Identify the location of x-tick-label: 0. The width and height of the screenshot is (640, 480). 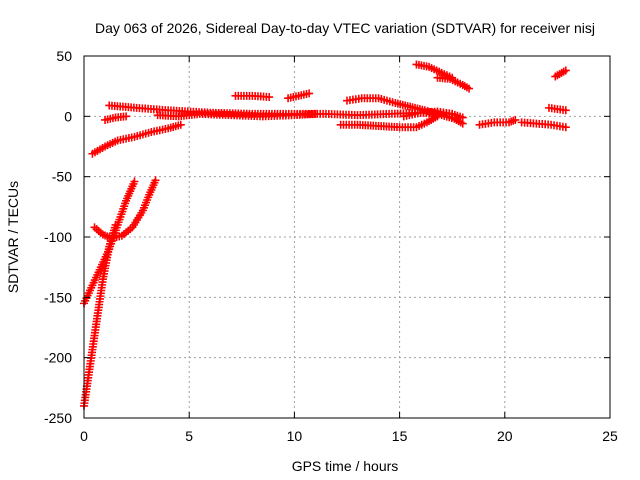
(84, 436).